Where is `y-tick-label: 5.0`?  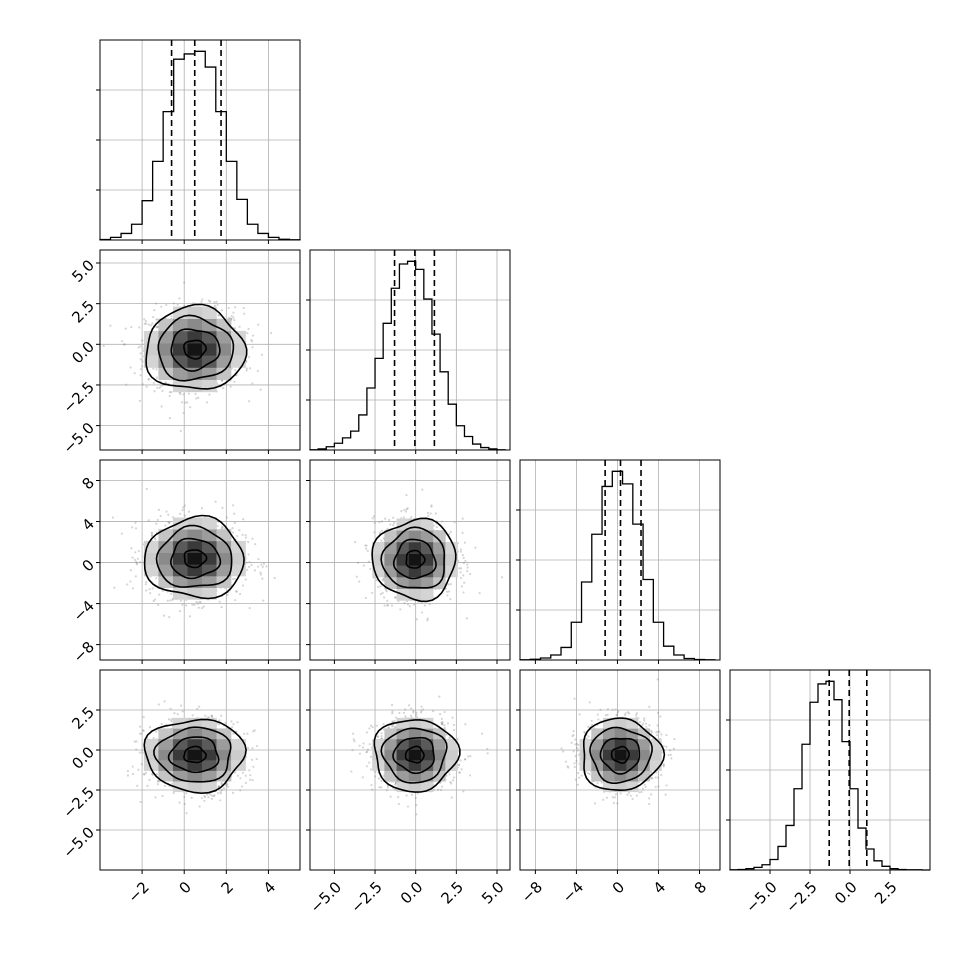 y-tick-label: 5.0 is located at coordinates (83, 271).